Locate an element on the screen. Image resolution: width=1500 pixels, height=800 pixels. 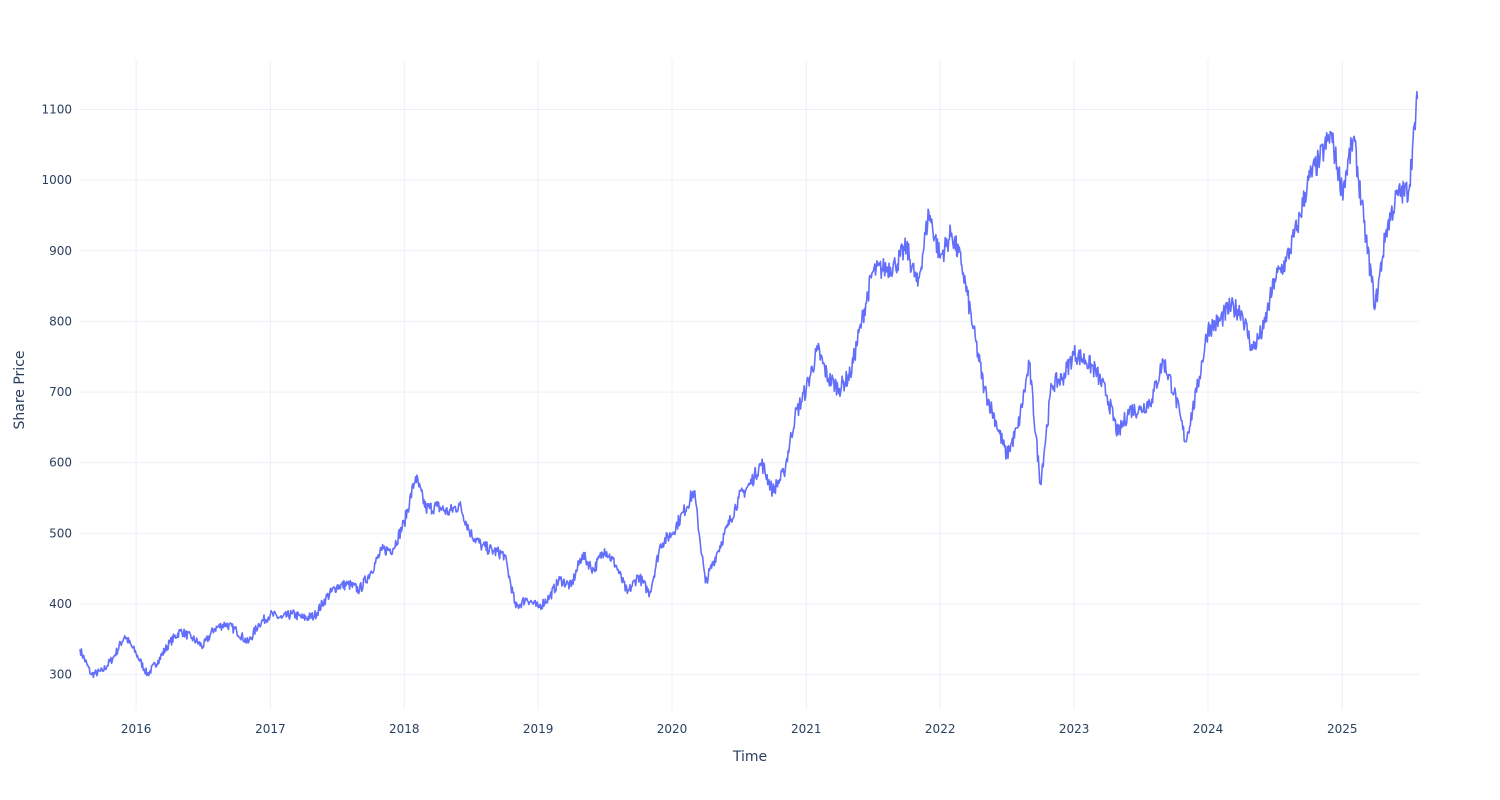
x-tick-label: 2017 is located at coordinates (270, 729).